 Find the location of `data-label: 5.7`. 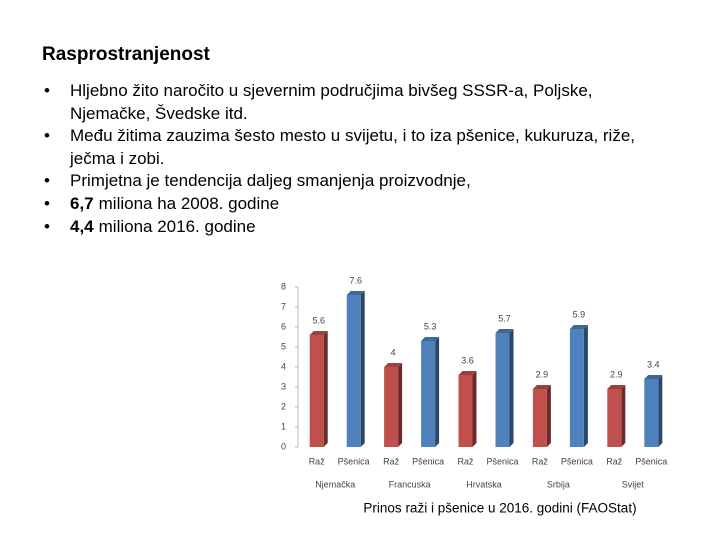

data-label: 5.7 is located at coordinates (504, 318).